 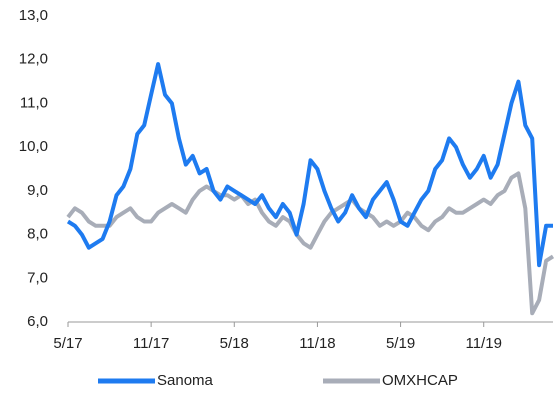 What do you see at coordinates (37, 234) in the screenshot?
I see `y-tick-label: 8,0` at bounding box center [37, 234].